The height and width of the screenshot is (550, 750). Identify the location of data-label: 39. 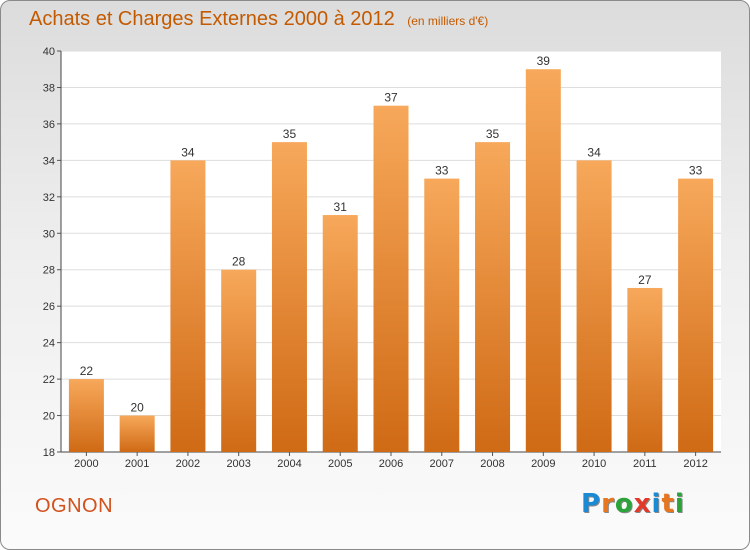
(544, 61).